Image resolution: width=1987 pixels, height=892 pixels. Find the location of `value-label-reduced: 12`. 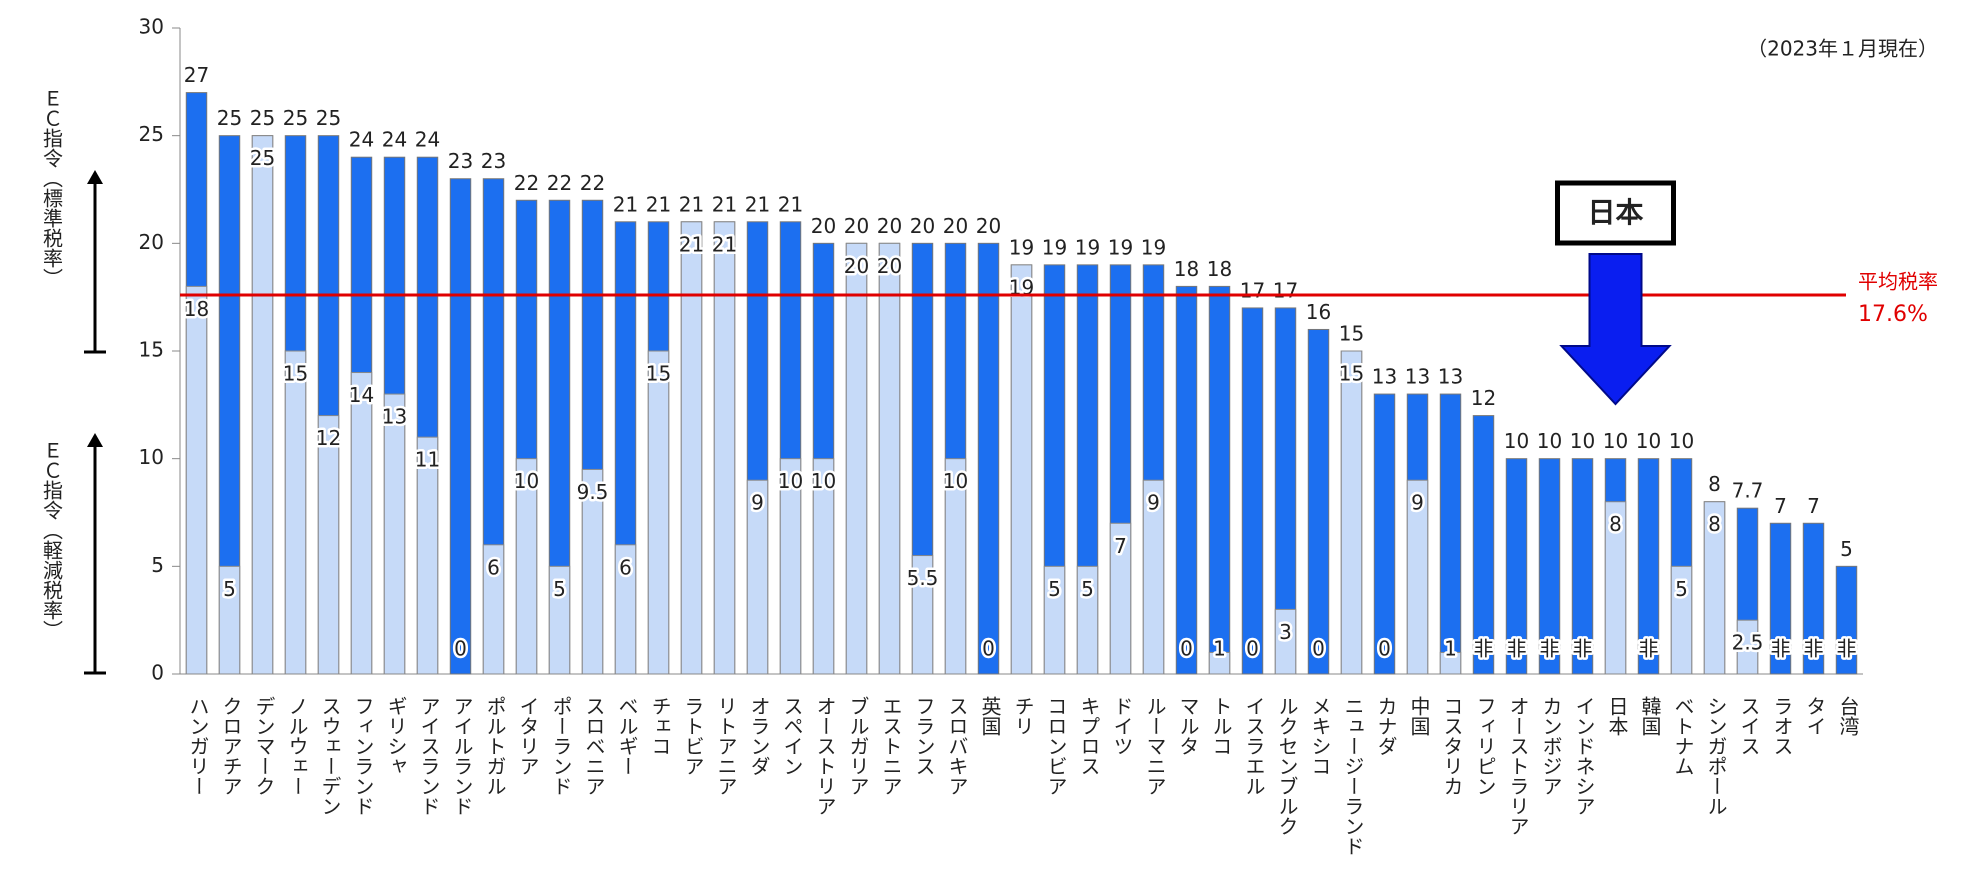

value-label-reduced: 12 is located at coordinates (328, 438).